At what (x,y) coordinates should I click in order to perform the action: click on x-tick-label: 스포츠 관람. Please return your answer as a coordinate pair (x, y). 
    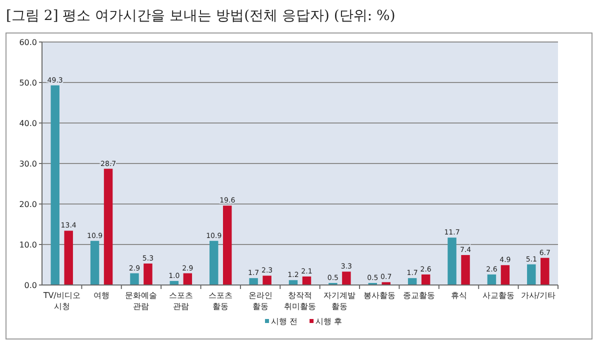
    Looking at the image, I should click on (180, 301).